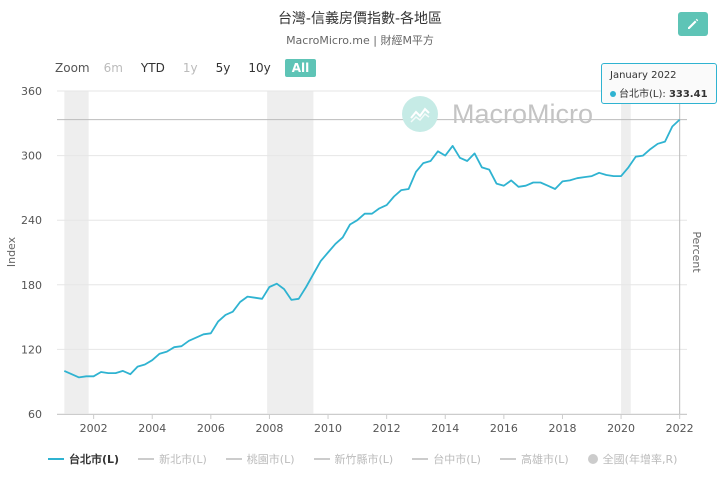 This screenshot has height=477, width=720. Describe the element at coordinates (31, 220) in the screenshot. I see `y-tick-label: 240` at that location.